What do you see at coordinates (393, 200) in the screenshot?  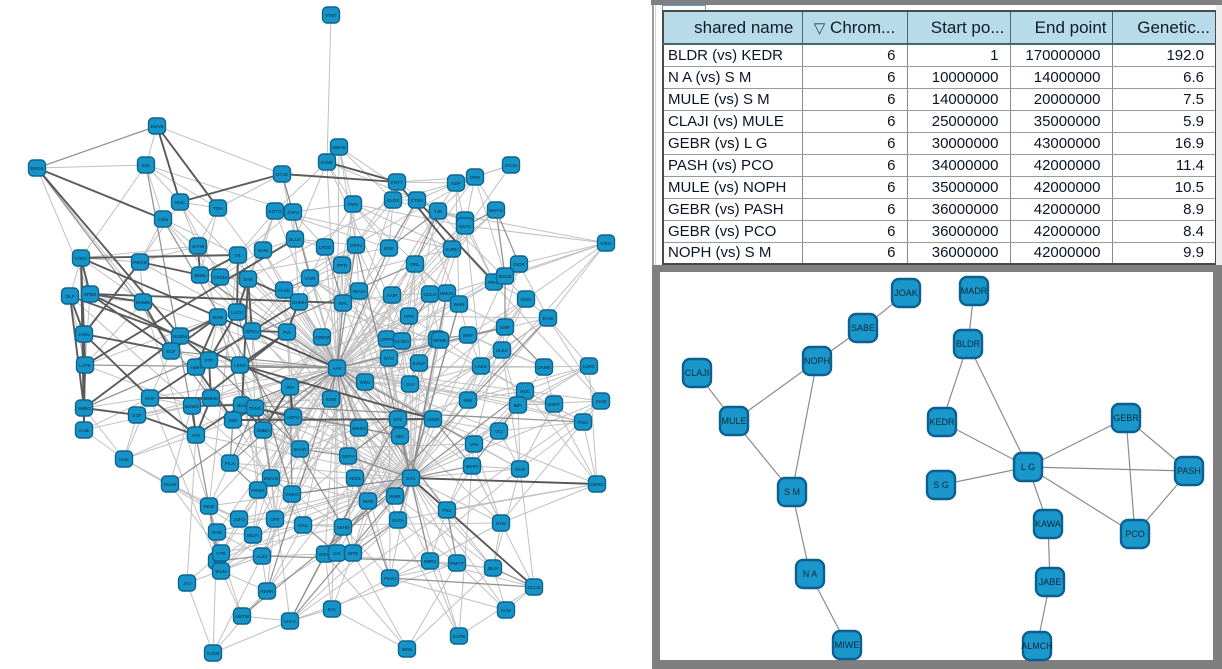 I see `svg-text: GLDS` at bounding box center [393, 200].